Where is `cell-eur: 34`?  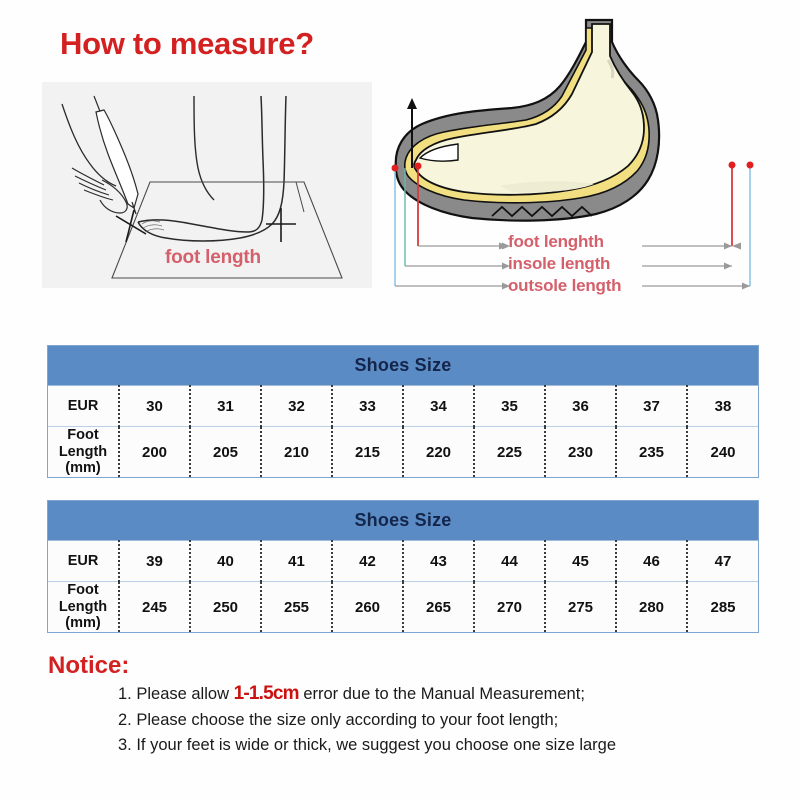 cell-eur: 34 is located at coordinates (439, 406).